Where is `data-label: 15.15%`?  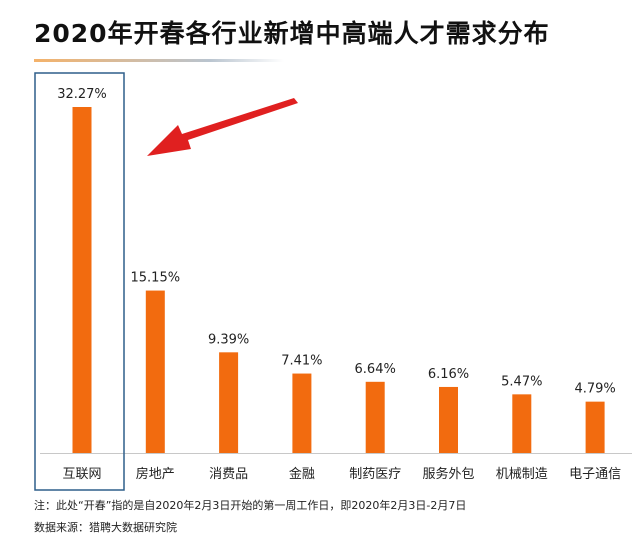 data-label: 15.15% is located at coordinates (156, 278).